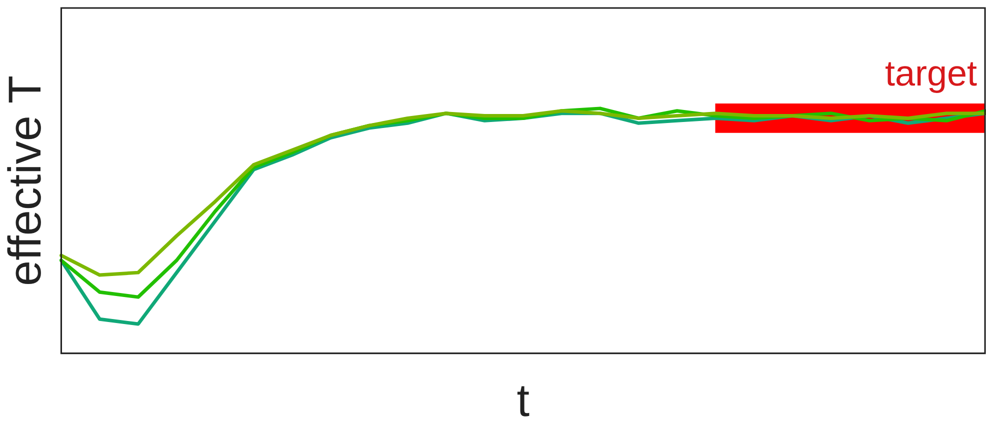 Image resolution: width=986 pixels, height=431 pixels. I want to click on band-label: target, so click(930, 73).